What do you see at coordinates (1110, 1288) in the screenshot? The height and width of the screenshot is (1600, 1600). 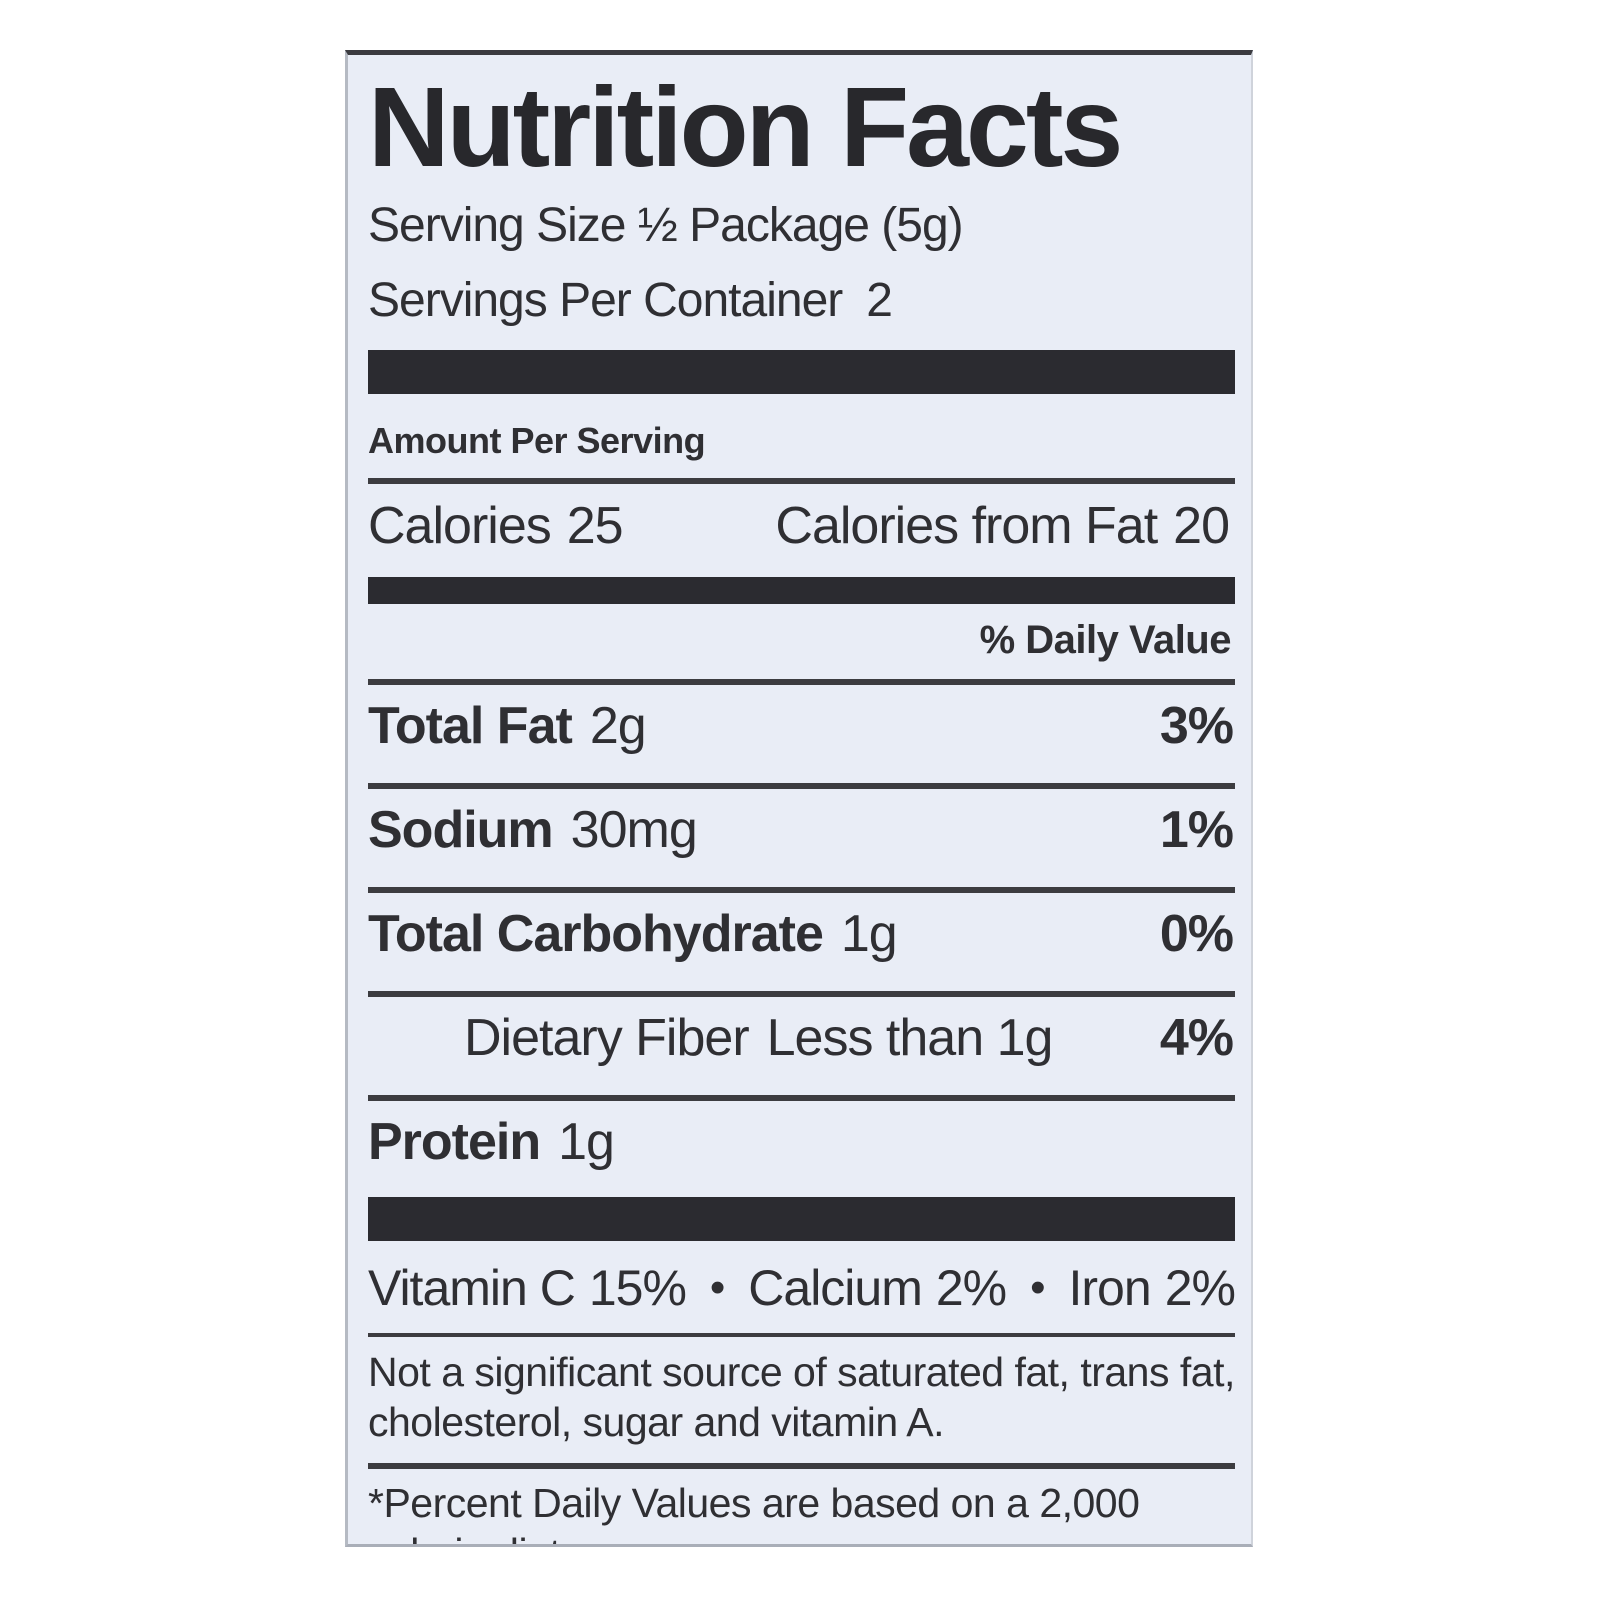 I see `vitamin-name: Iron` at bounding box center [1110, 1288].